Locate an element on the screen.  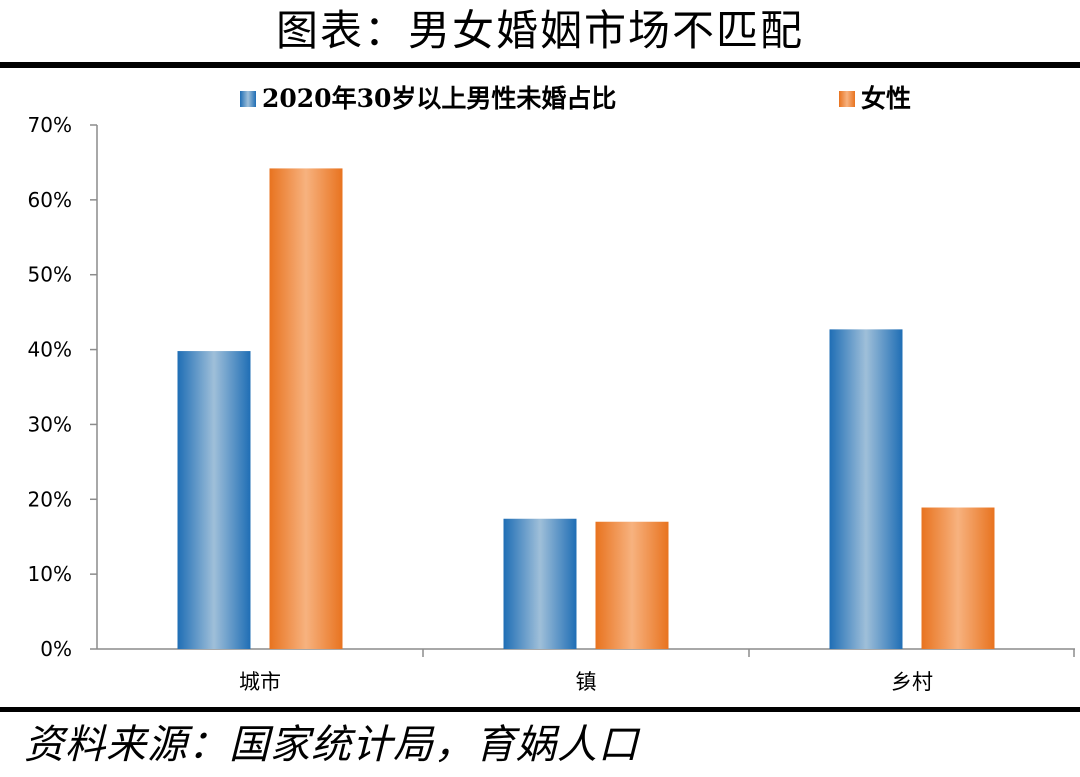
y-tick-label: 0% is located at coordinates (56, 649).